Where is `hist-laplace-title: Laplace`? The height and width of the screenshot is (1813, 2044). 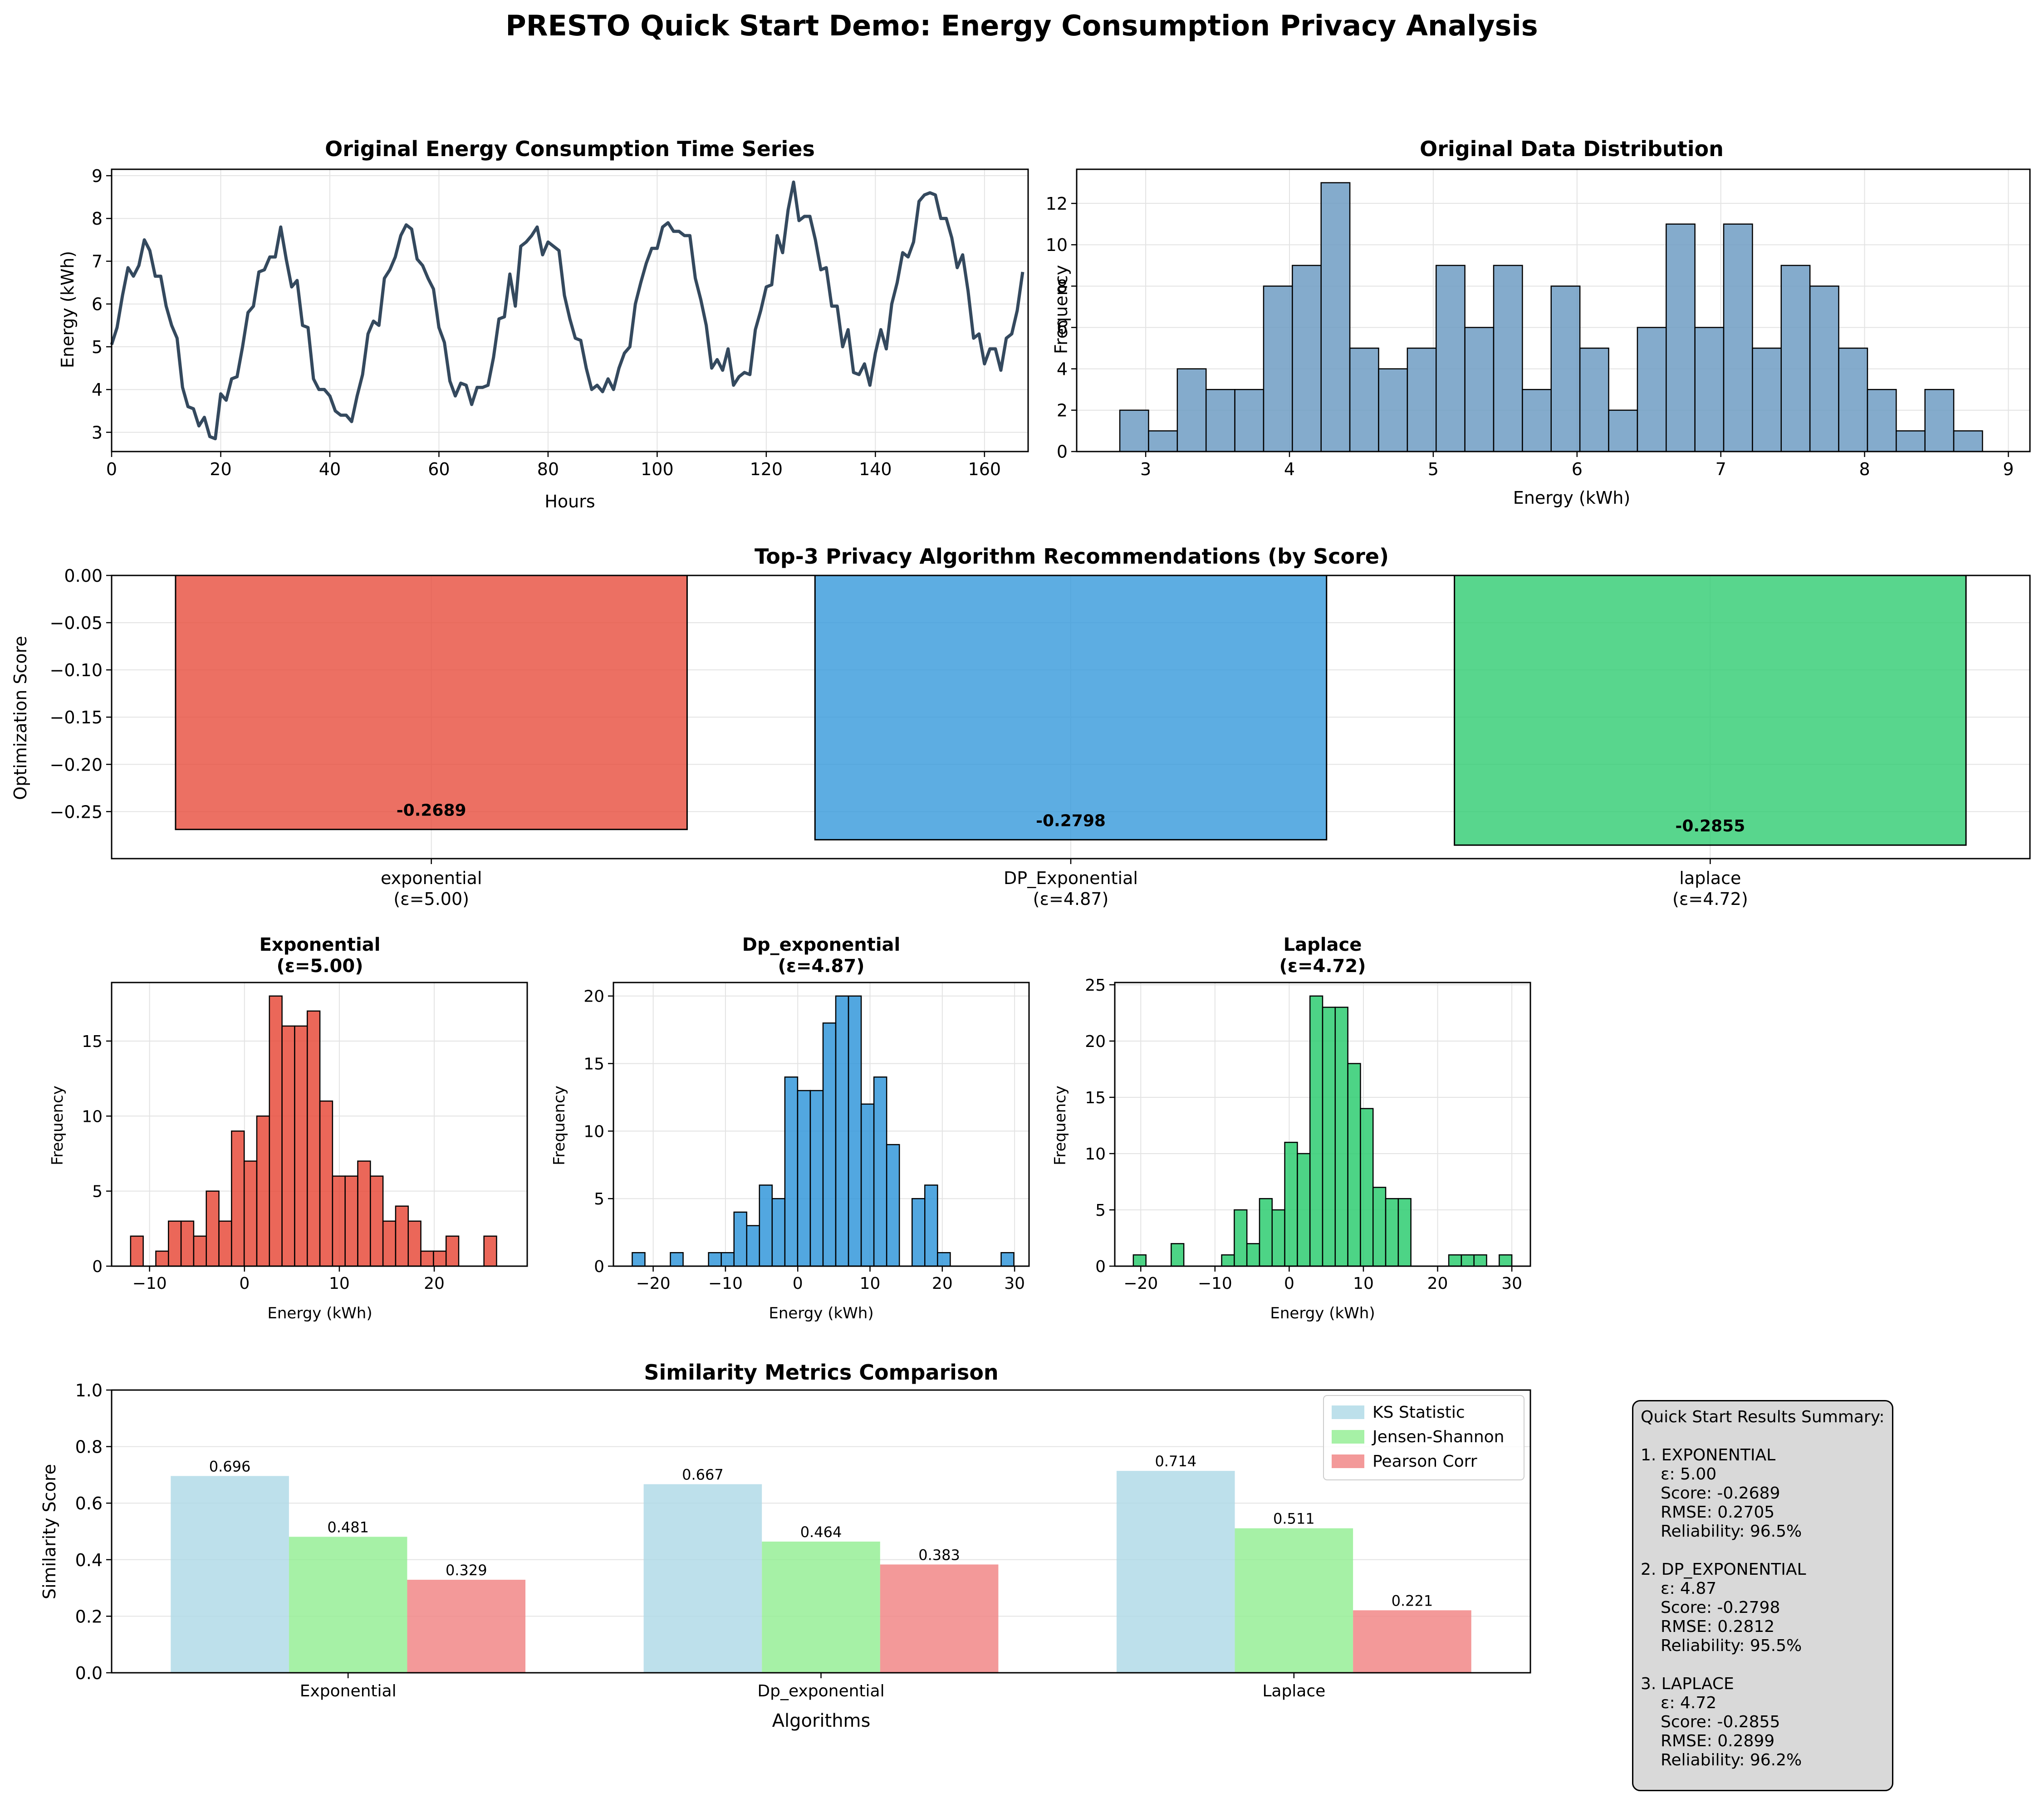
hist-laplace-title: Laplace is located at coordinates (1323, 944).